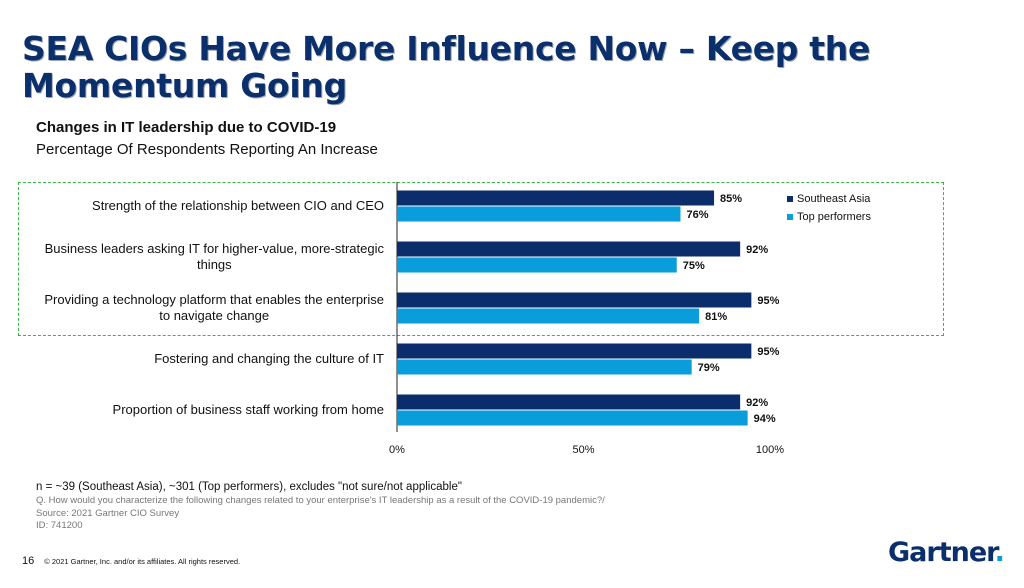 The height and width of the screenshot is (588, 1024). What do you see at coordinates (790, 217) in the screenshot?
I see `legend-swatch-top-performers` at bounding box center [790, 217].